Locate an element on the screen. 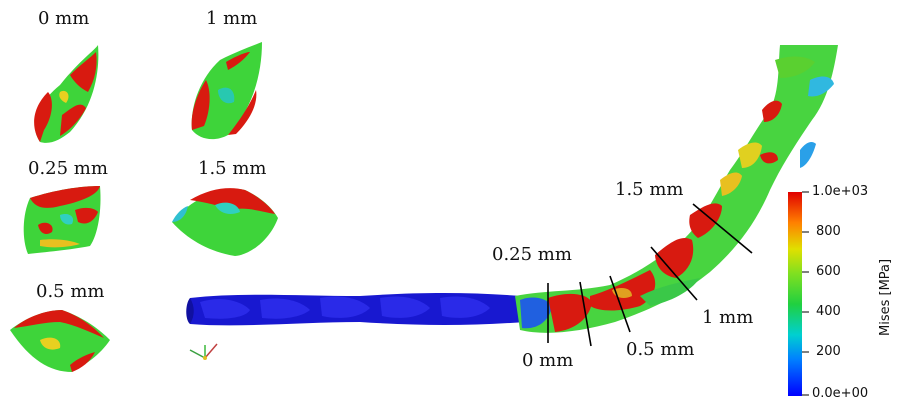  axis-triad-icon is located at coordinates (203, 351).